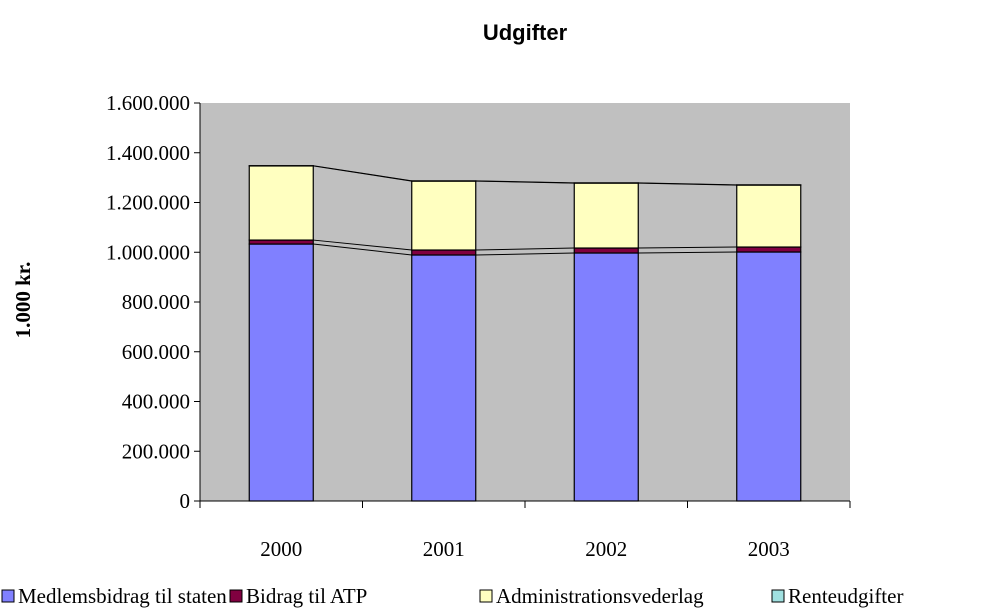  What do you see at coordinates (444, 549) in the screenshot?
I see `x-tick-label: 2001` at bounding box center [444, 549].